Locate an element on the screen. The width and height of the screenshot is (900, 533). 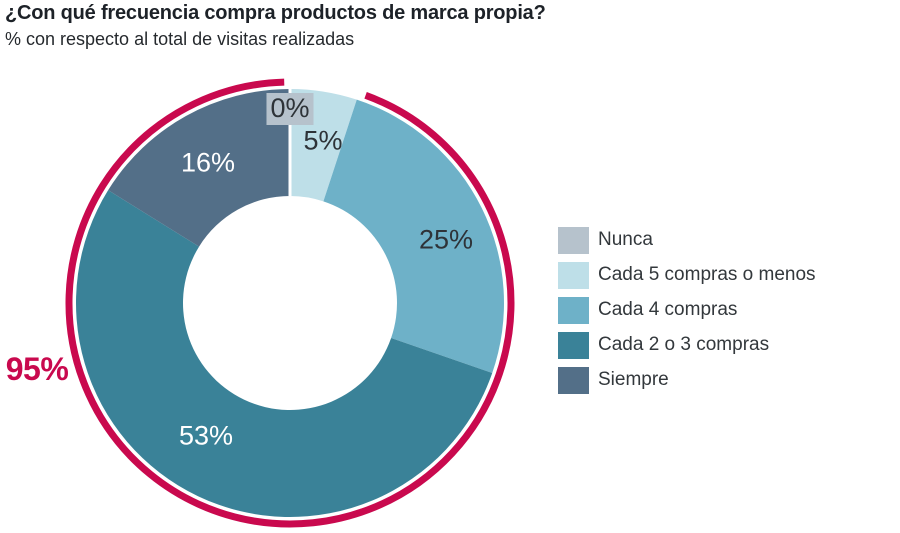
legend-swatch-cada5 is located at coordinates (573, 275).